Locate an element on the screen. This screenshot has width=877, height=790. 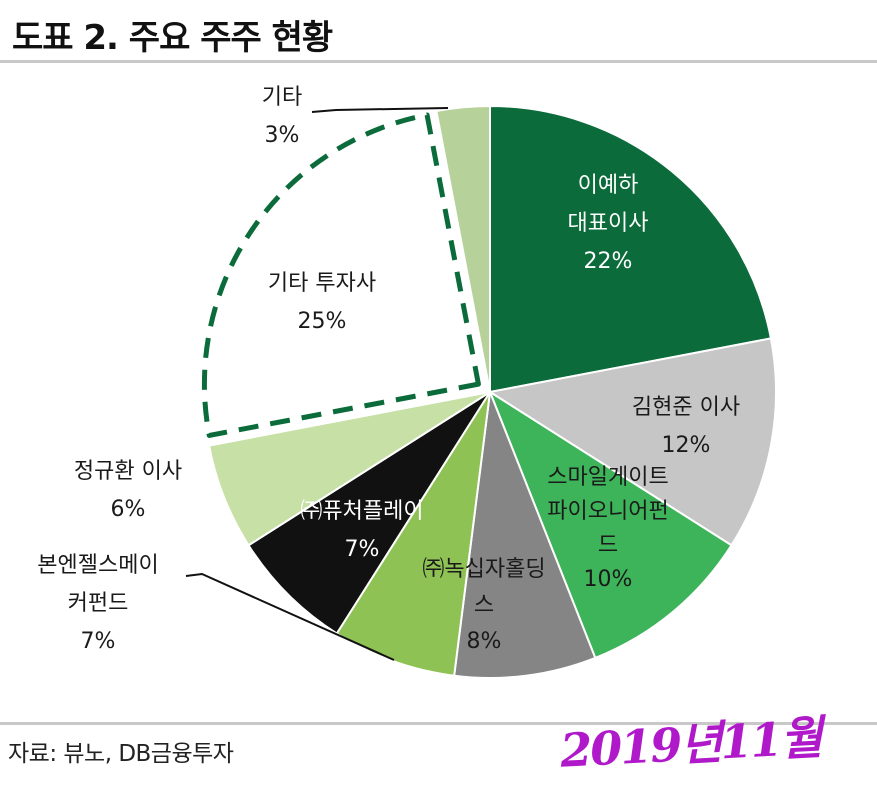
slice-label: 스마일게이트 파이오니어펀 드 10% is located at coordinates (607, 528).